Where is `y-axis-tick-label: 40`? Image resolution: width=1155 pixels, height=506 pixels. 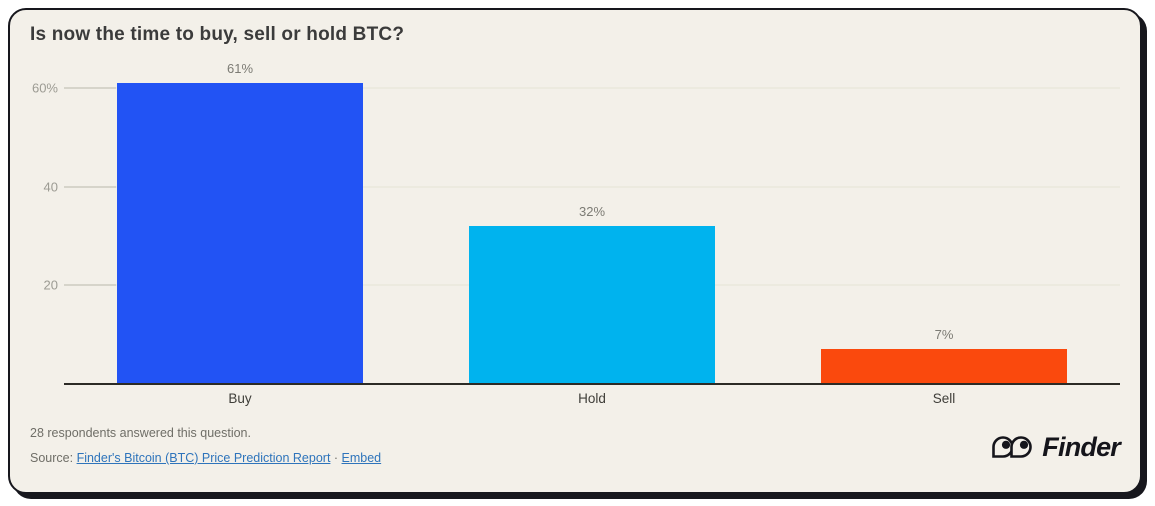
y-axis-tick-label: 40 is located at coordinates (50, 186).